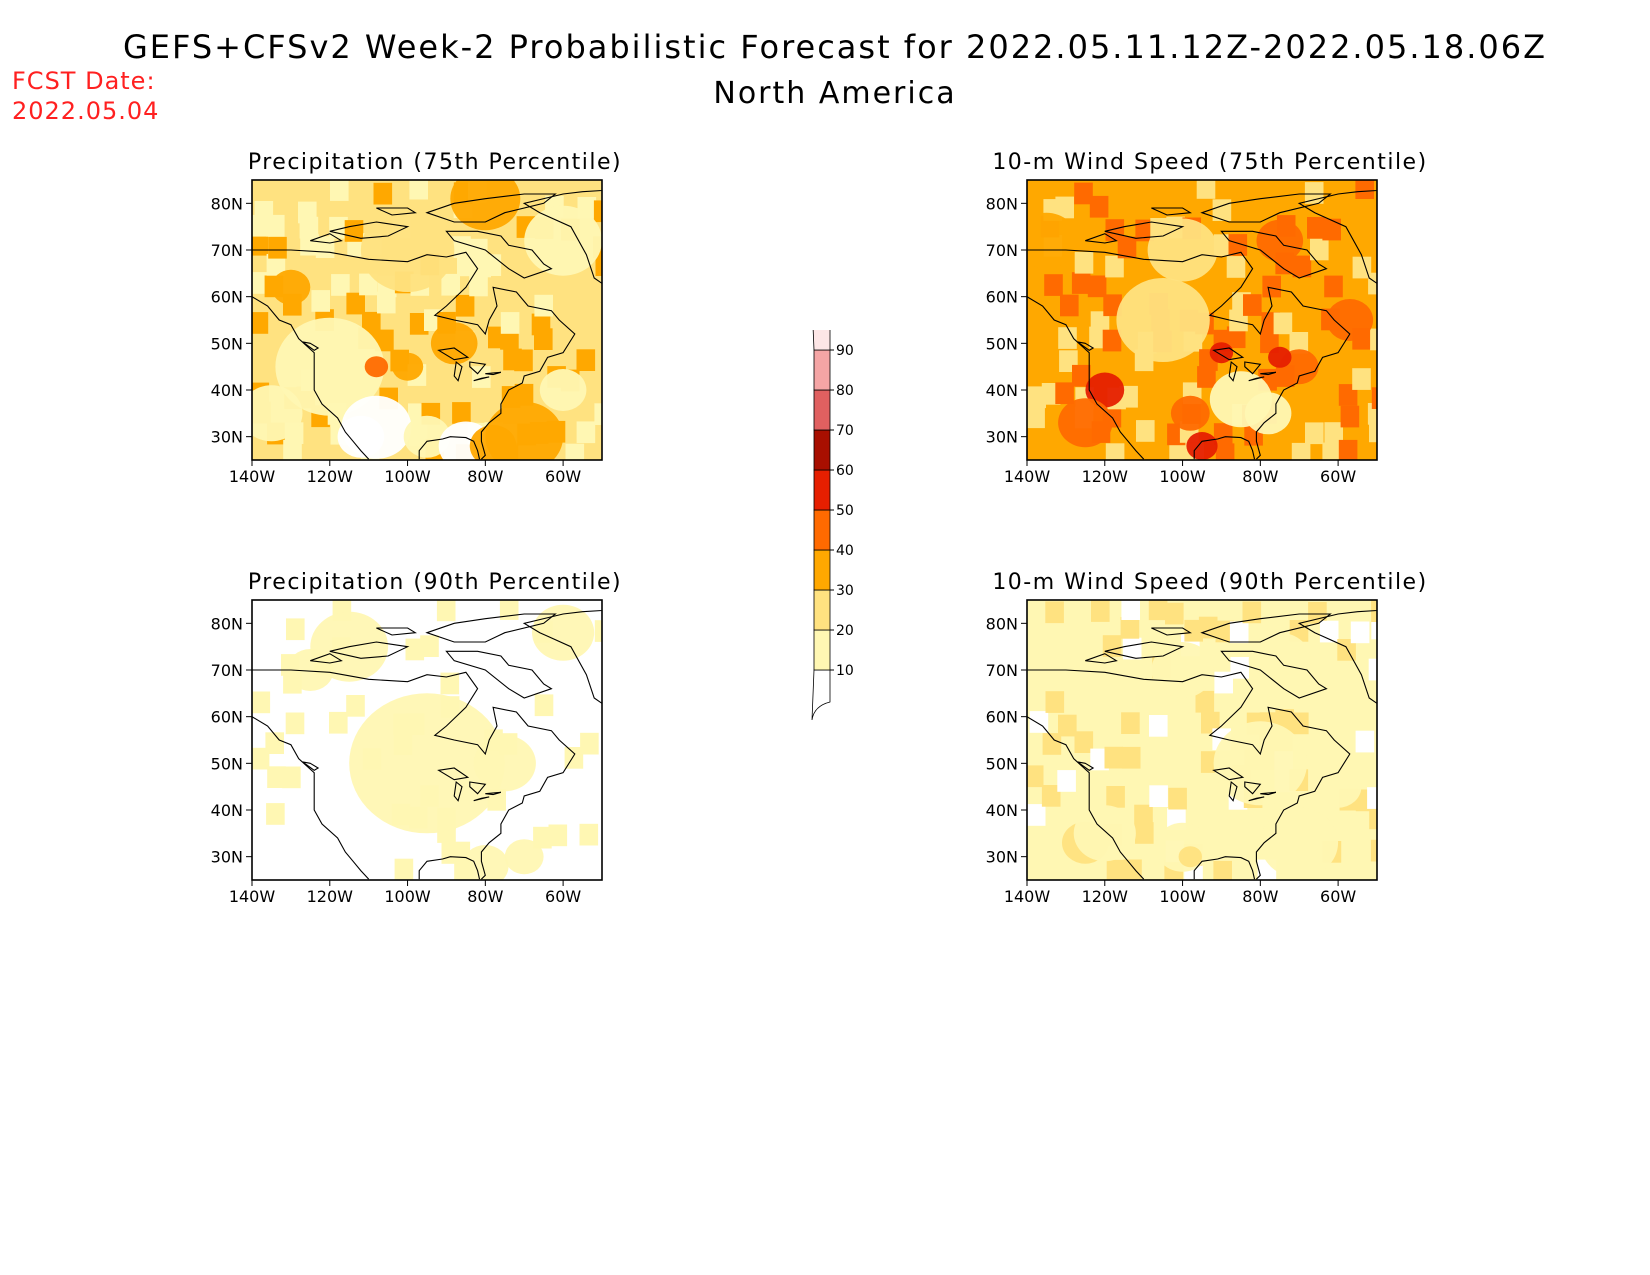  I want to click on map-wind-90: 140W 120W 100W 80W 60W 80N 70N 60N 50N 40N 30N, so click(1182, 752).